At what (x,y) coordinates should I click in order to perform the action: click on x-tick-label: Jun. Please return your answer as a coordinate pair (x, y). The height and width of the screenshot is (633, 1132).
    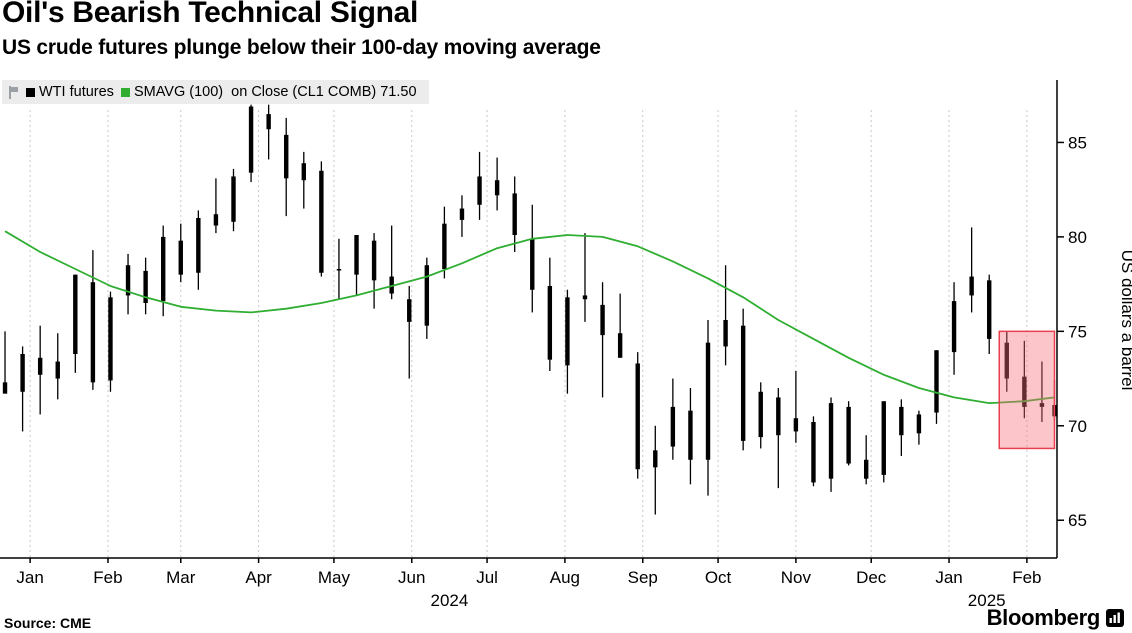
    Looking at the image, I should click on (411, 577).